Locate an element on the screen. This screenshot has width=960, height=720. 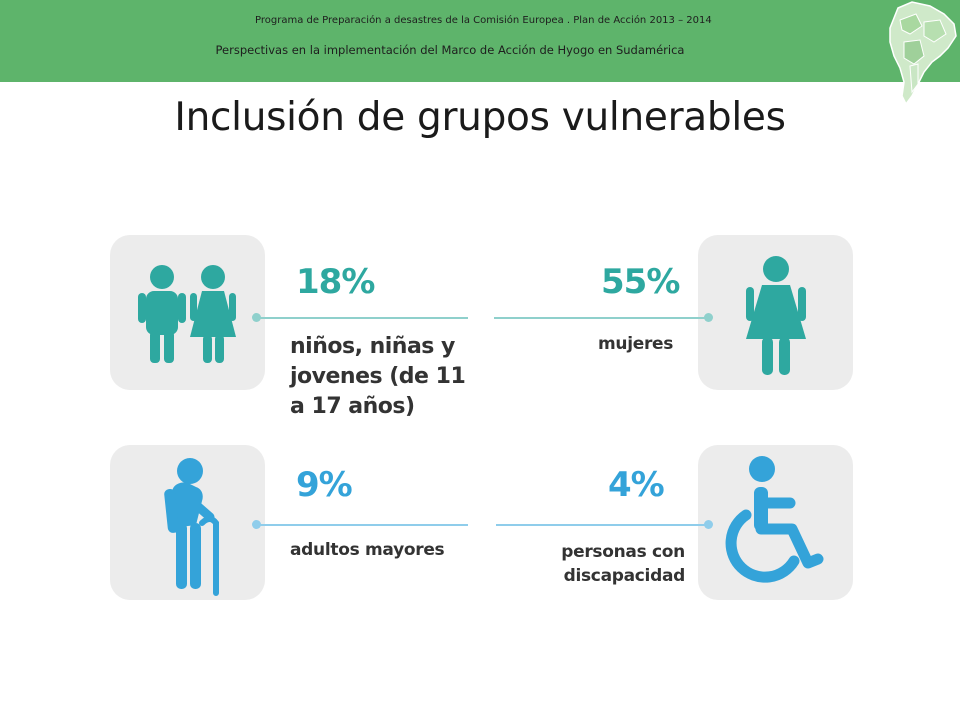
children-icon-box is located at coordinates (187, 312).